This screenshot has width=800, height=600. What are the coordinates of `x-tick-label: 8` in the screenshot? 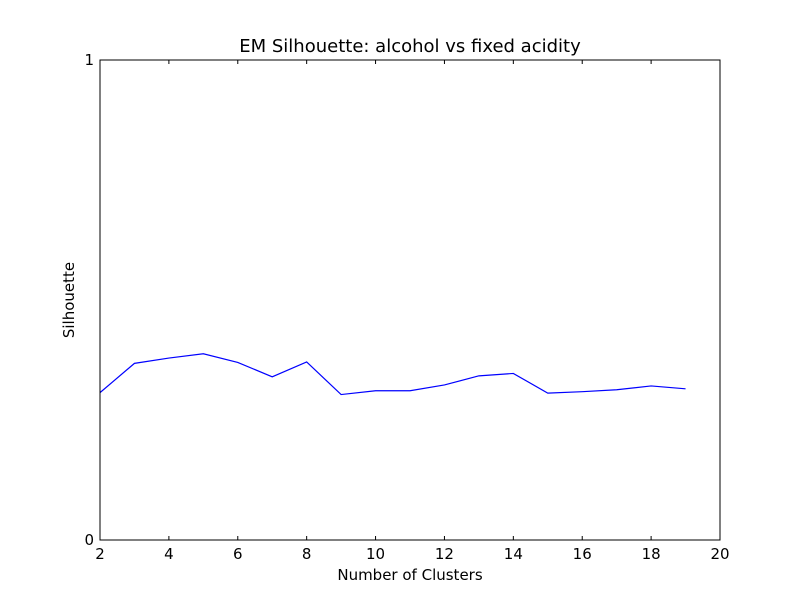 It's located at (307, 554).